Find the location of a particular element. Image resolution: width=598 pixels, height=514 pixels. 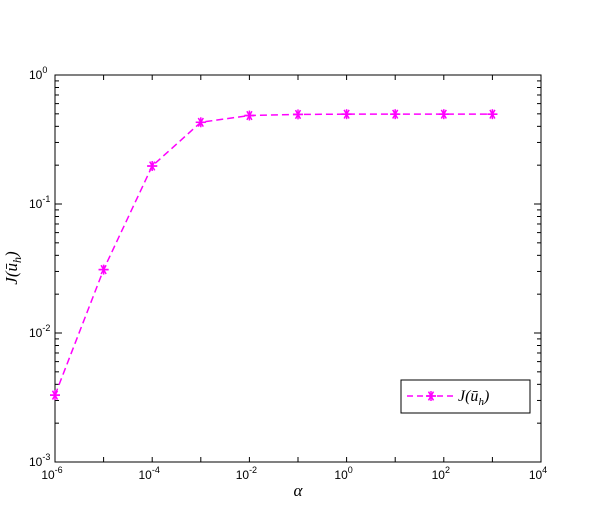

y-tick-label: 10⁻³ is located at coordinates (39, 460).